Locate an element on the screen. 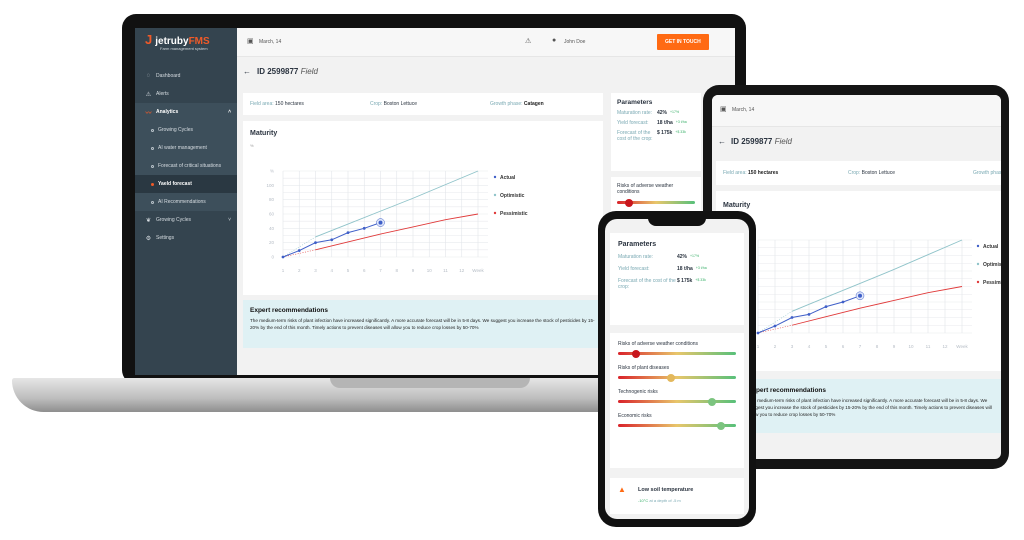 This screenshot has height=540, width=1024. chevron-up-icon: ˄ is located at coordinates (229, 112).